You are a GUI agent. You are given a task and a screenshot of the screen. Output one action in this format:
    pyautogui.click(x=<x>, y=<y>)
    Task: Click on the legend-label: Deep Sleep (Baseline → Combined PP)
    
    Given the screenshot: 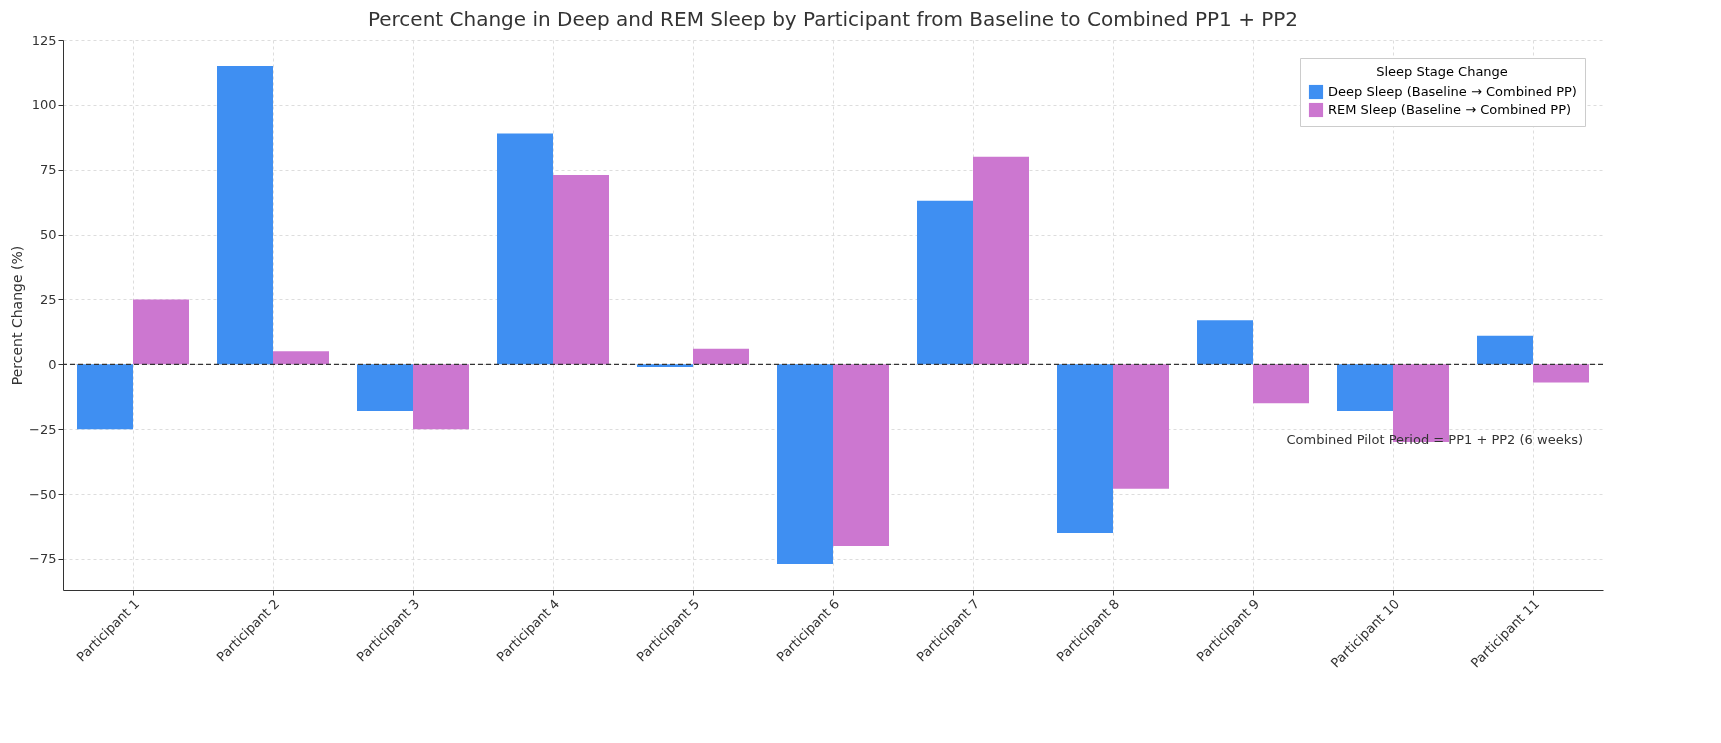 What is the action you would take?
    pyautogui.click(x=1452, y=91)
    